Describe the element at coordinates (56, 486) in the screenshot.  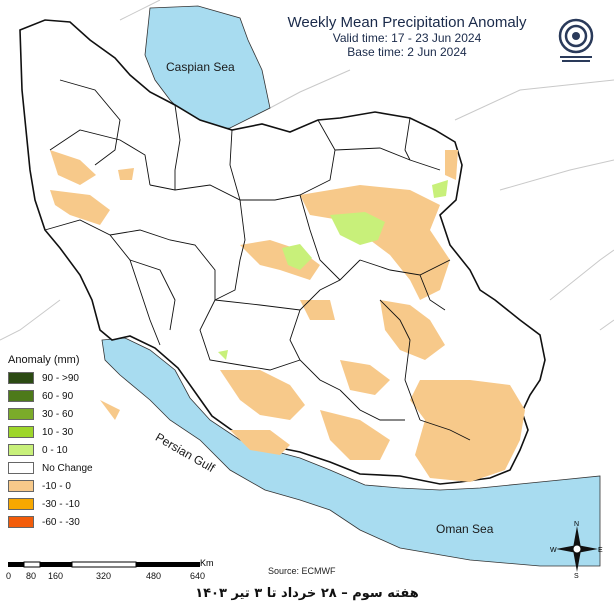
I see `legend-label: -10 - 0` at that location.